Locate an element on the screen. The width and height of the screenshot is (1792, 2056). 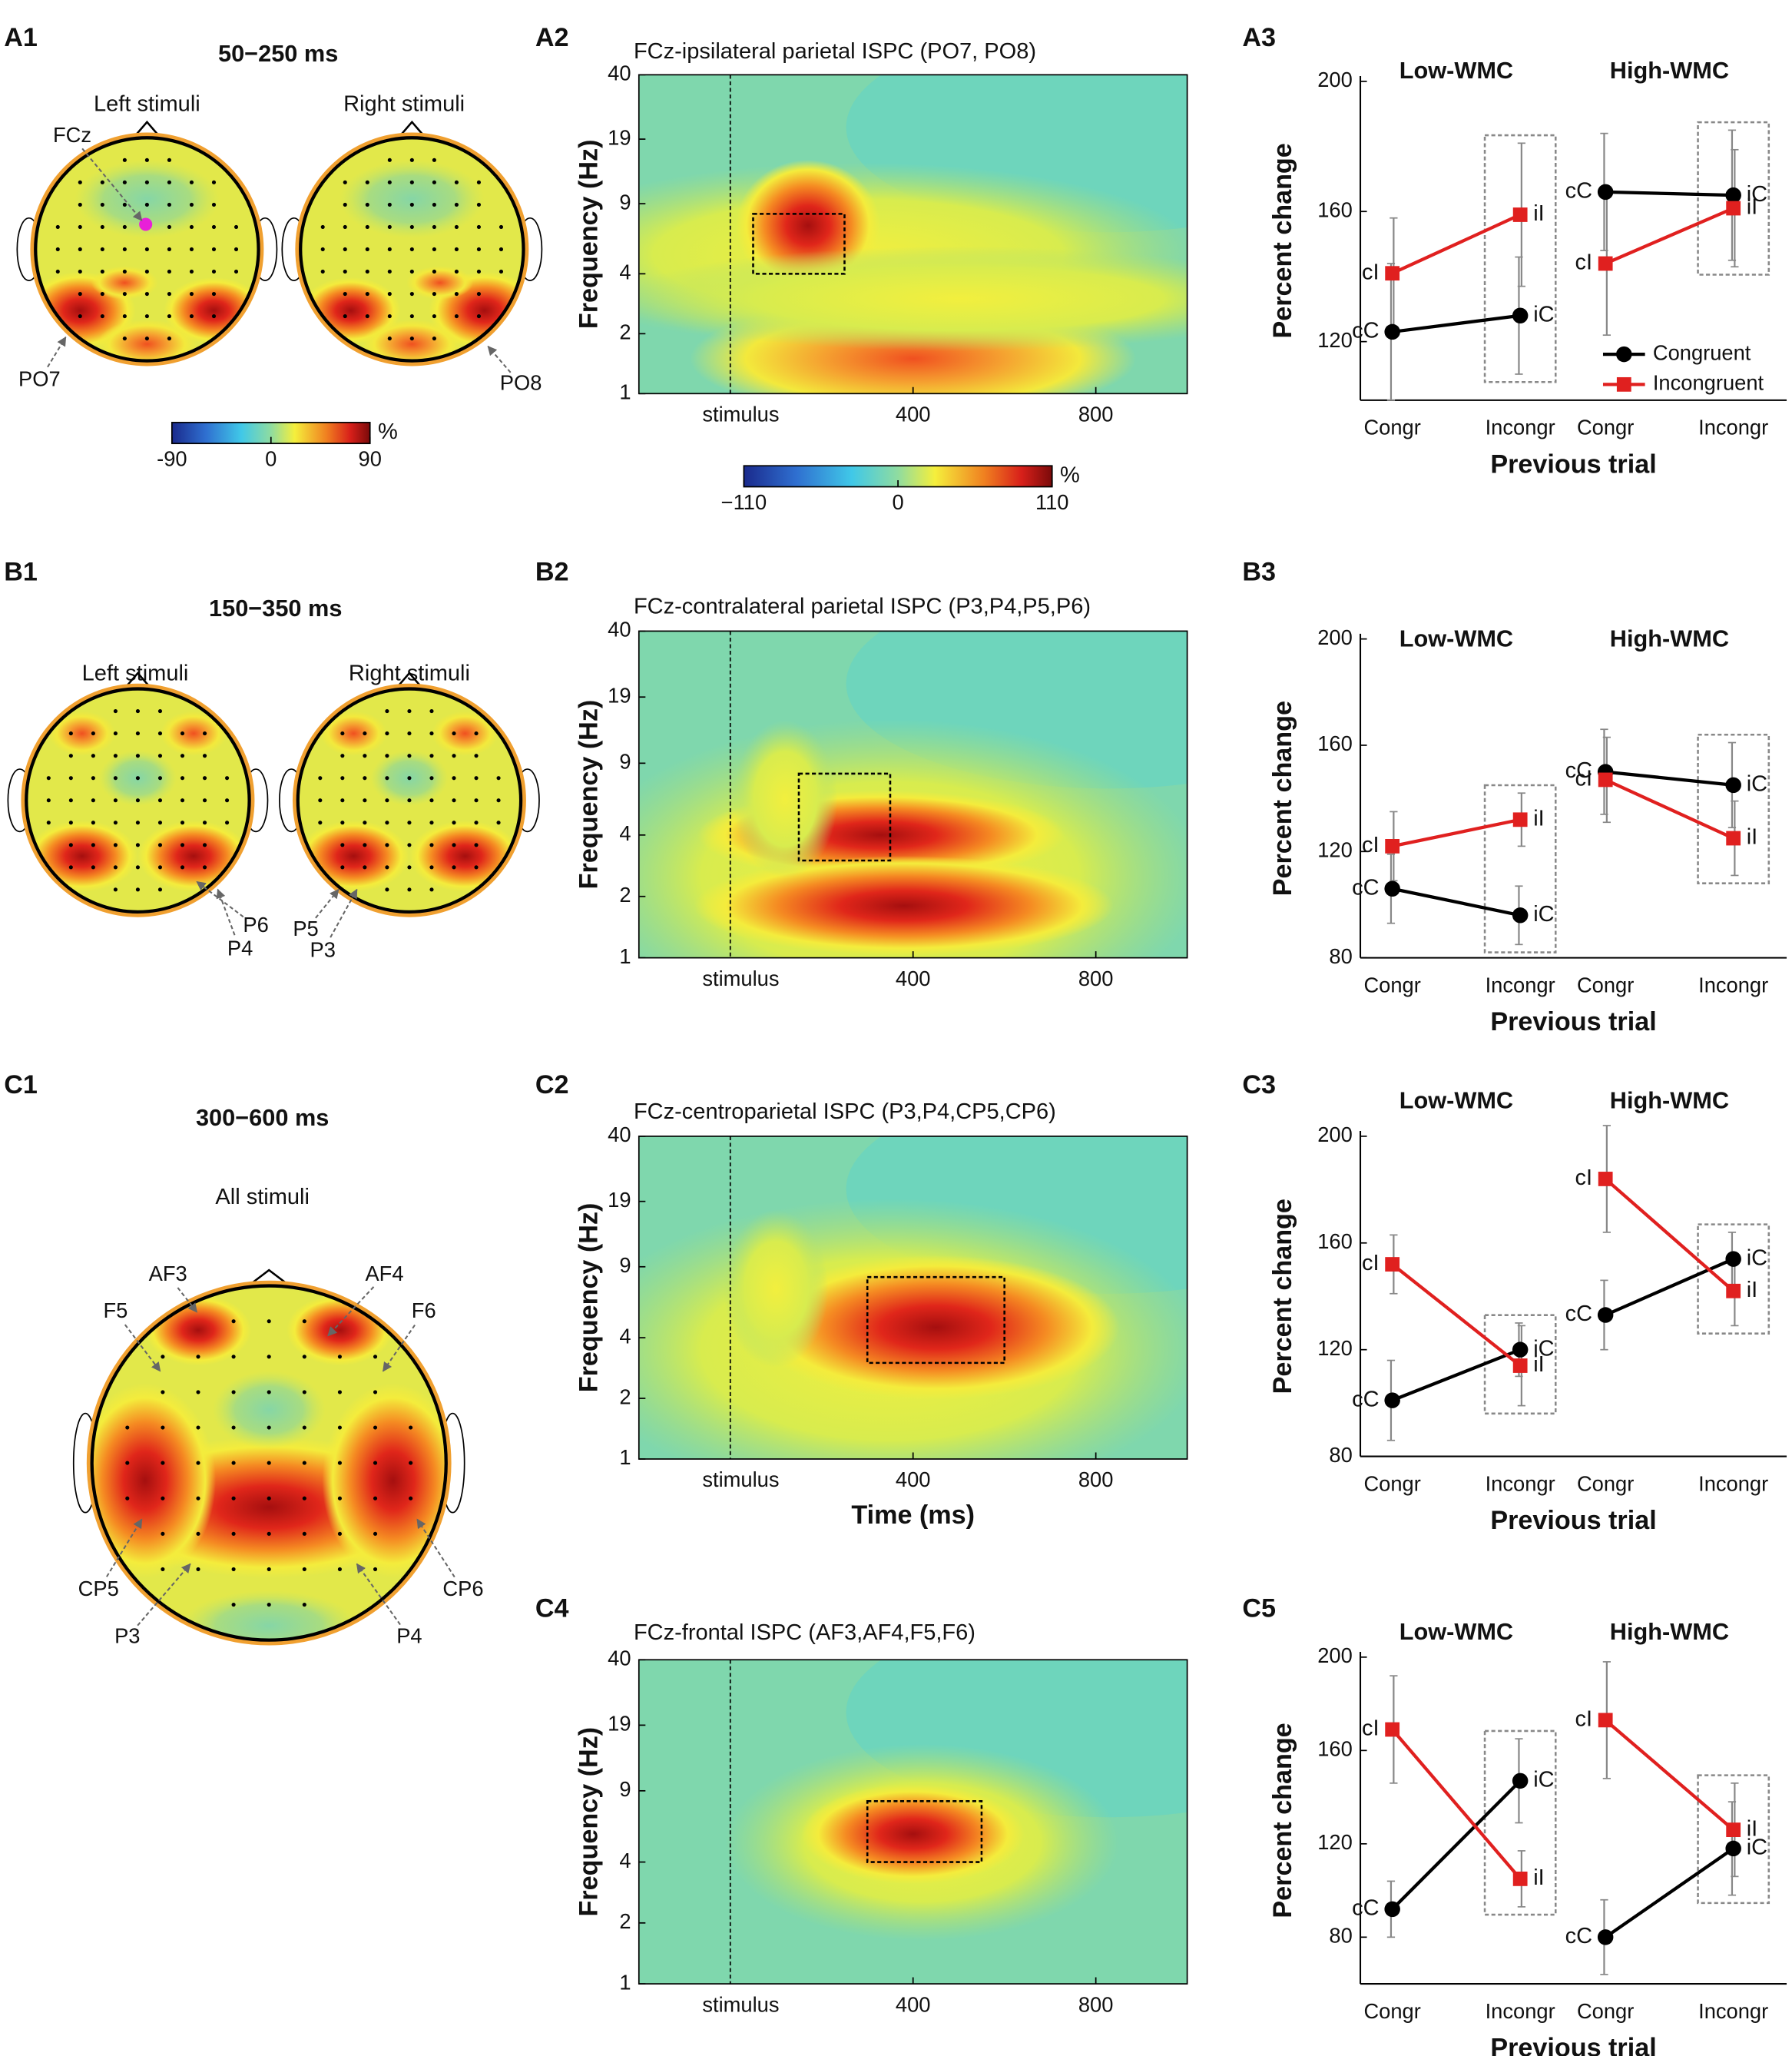
point-label: iI is located at coordinates (1752, 1290).